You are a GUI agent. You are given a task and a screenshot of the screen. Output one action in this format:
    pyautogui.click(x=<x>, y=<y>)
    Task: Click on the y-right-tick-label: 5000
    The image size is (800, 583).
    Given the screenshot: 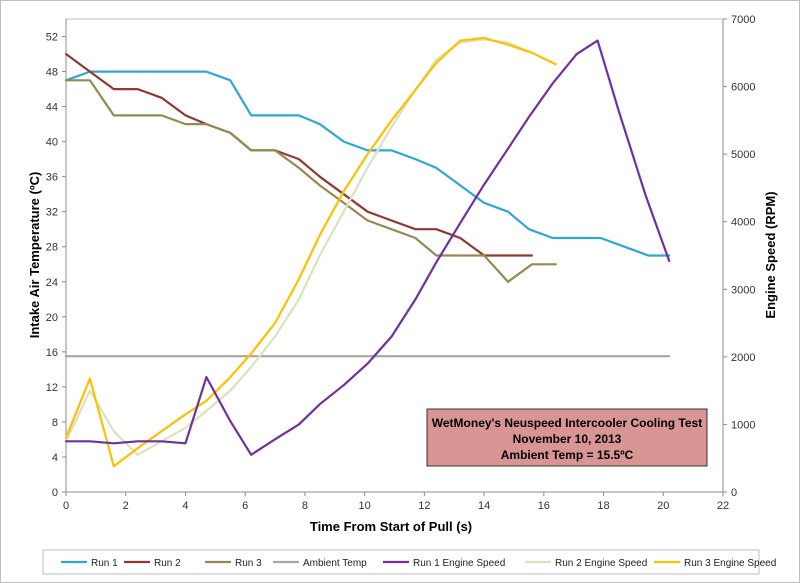 What is the action you would take?
    pyautogui.click(x=743, y=155)
    